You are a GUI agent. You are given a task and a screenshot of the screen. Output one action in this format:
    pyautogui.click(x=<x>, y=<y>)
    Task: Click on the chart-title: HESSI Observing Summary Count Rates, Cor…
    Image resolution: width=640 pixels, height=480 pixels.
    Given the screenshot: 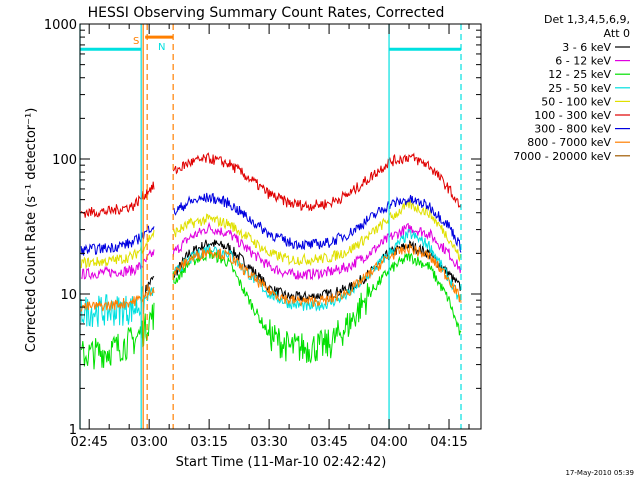 What is the action you would take?
    pyautogui.click(x=266, y=13)
    